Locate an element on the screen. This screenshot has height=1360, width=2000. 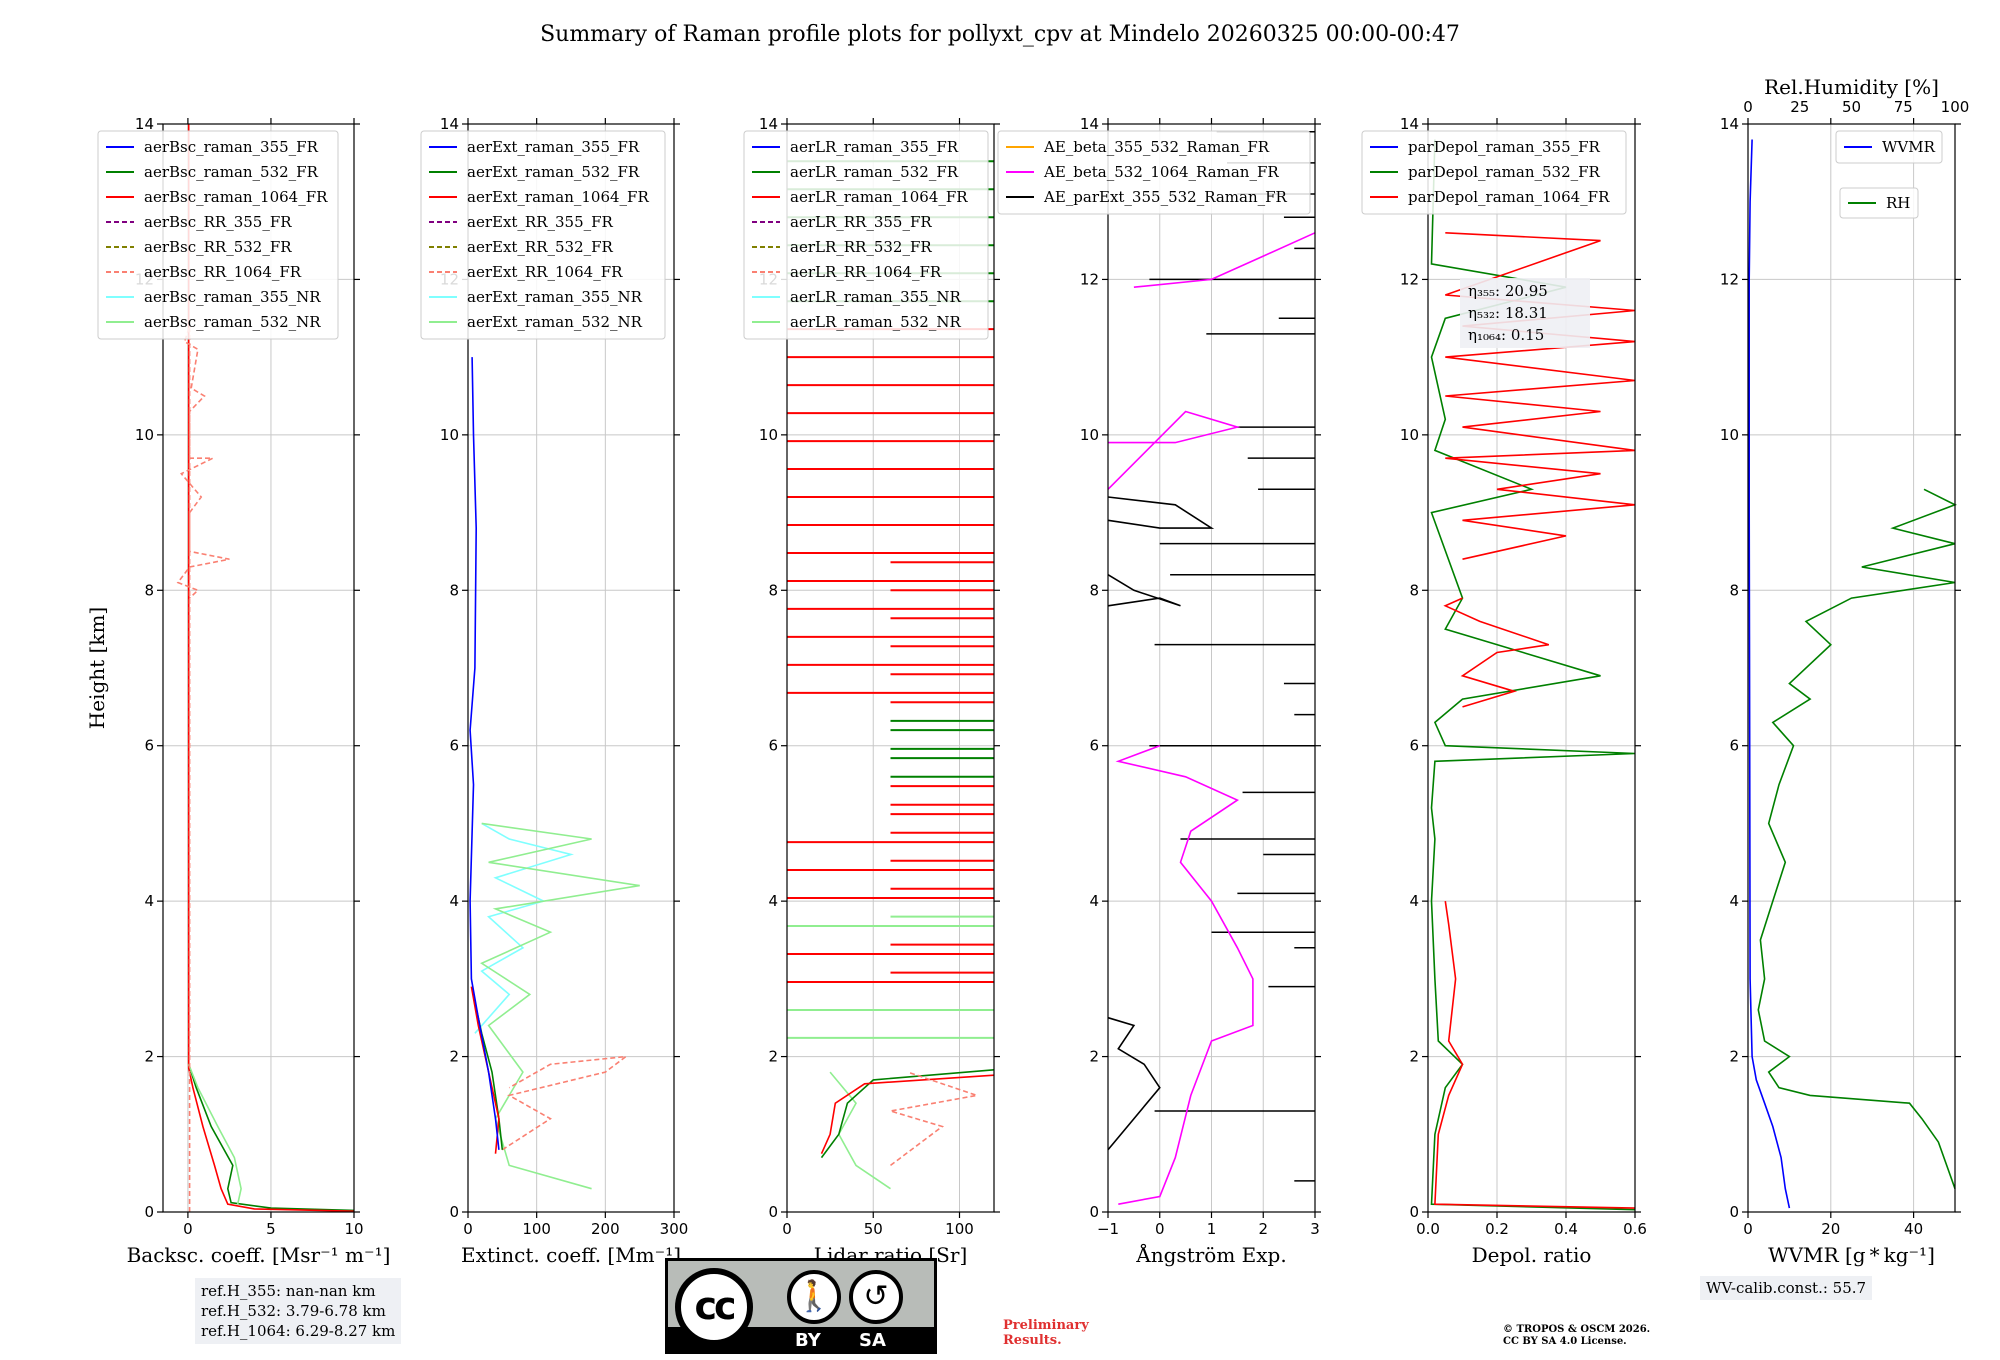
series-aerbsc-rr-1064-fr is located at coordinates (203, 768).